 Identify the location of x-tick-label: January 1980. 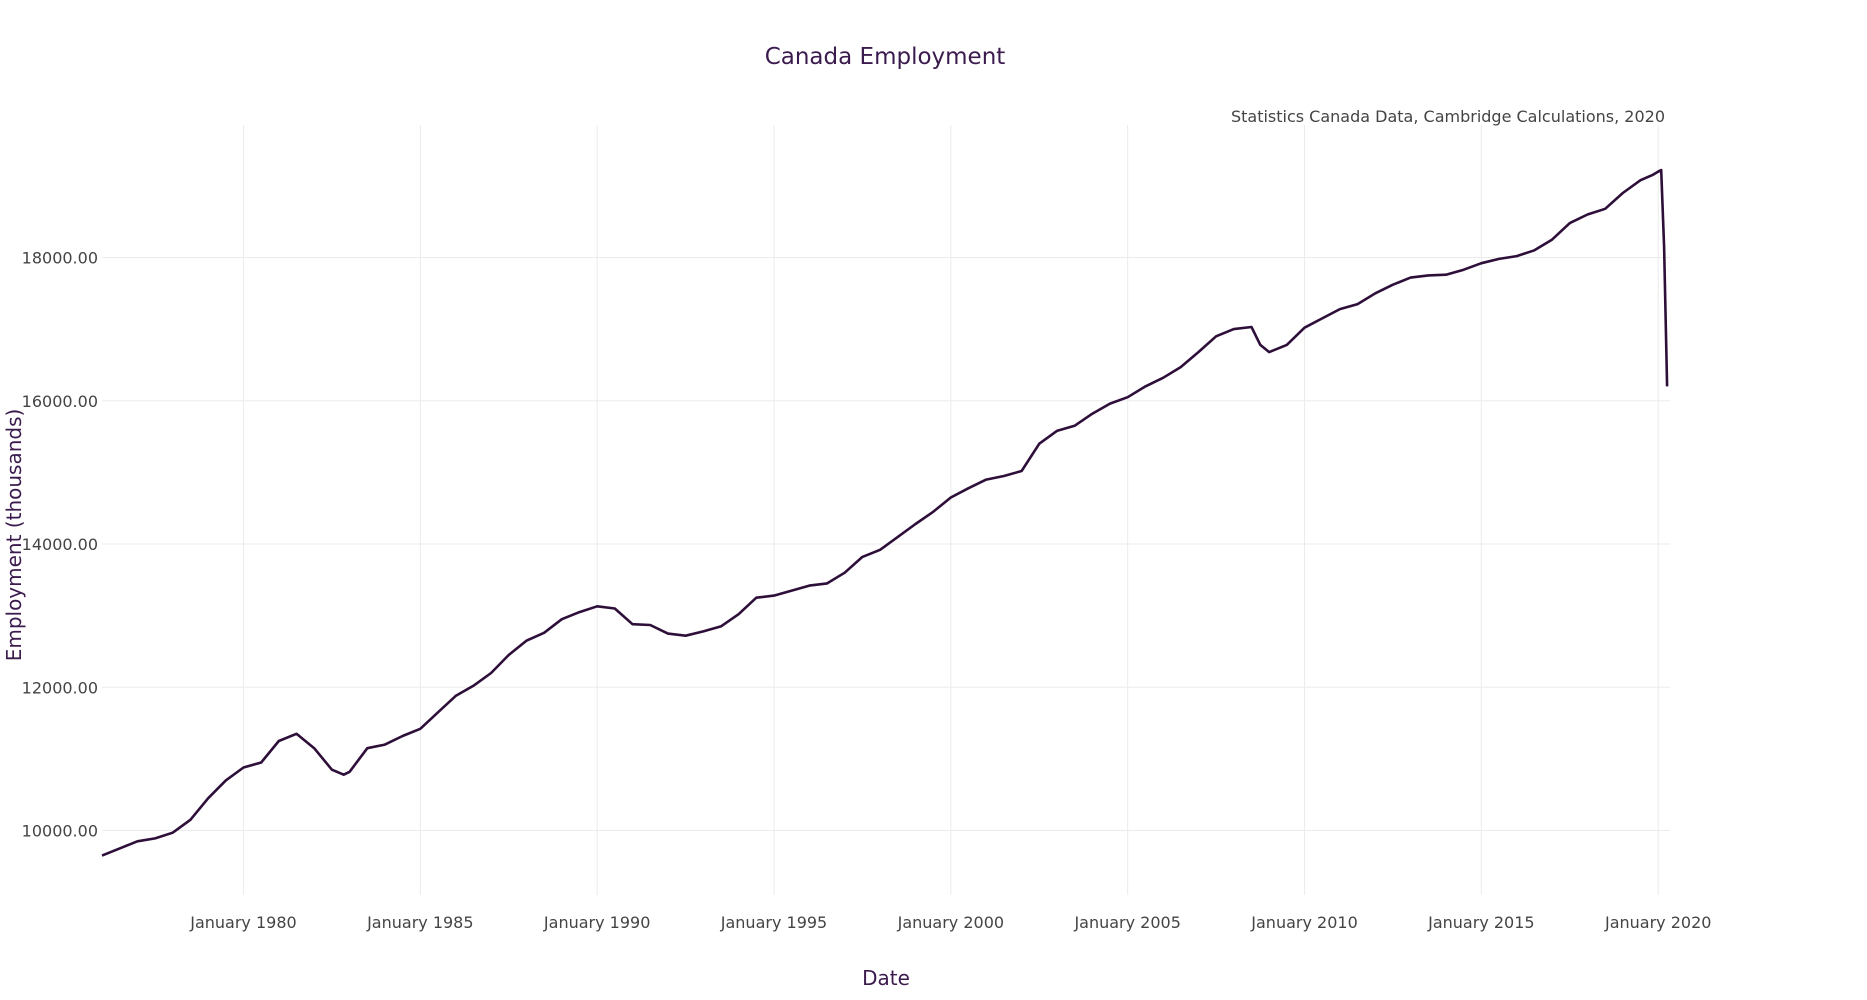
(242, 922).